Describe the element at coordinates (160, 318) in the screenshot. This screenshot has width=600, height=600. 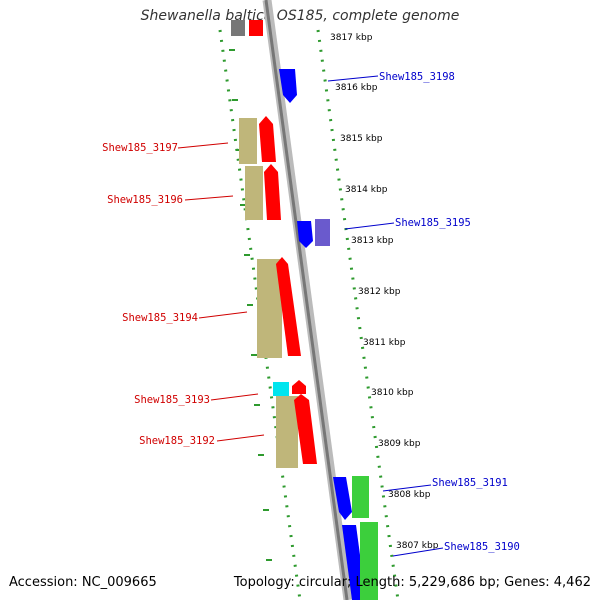
I see `gene-label: Shew185_3194` at that location.